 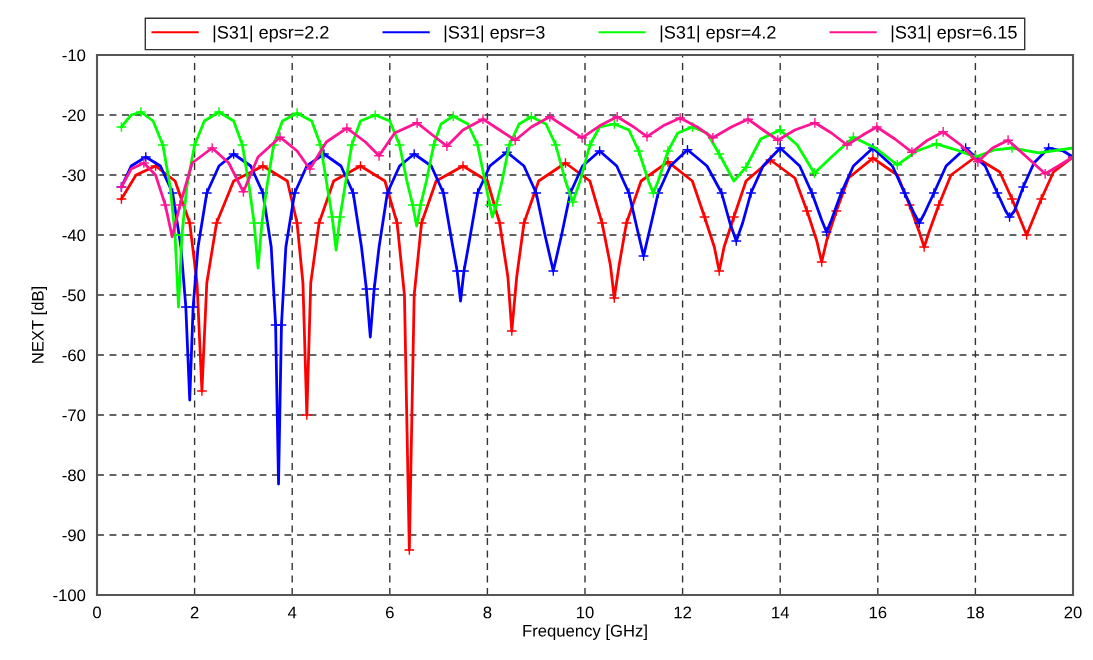 I want to click on x-tick-label: 0, so click(x=97, y=612).